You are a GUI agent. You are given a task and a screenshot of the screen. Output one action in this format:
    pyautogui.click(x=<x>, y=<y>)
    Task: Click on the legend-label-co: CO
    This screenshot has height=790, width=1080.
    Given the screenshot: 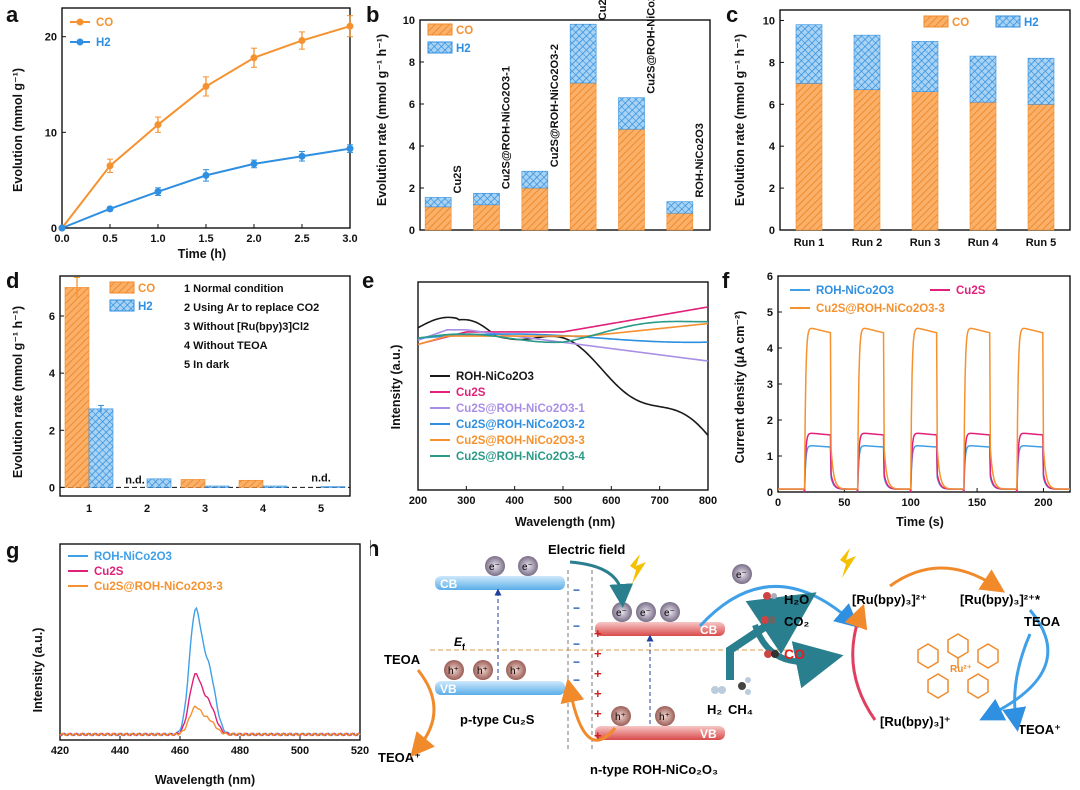 What is the action you would take?
    pyautogui.click(x=104, y=23)
    